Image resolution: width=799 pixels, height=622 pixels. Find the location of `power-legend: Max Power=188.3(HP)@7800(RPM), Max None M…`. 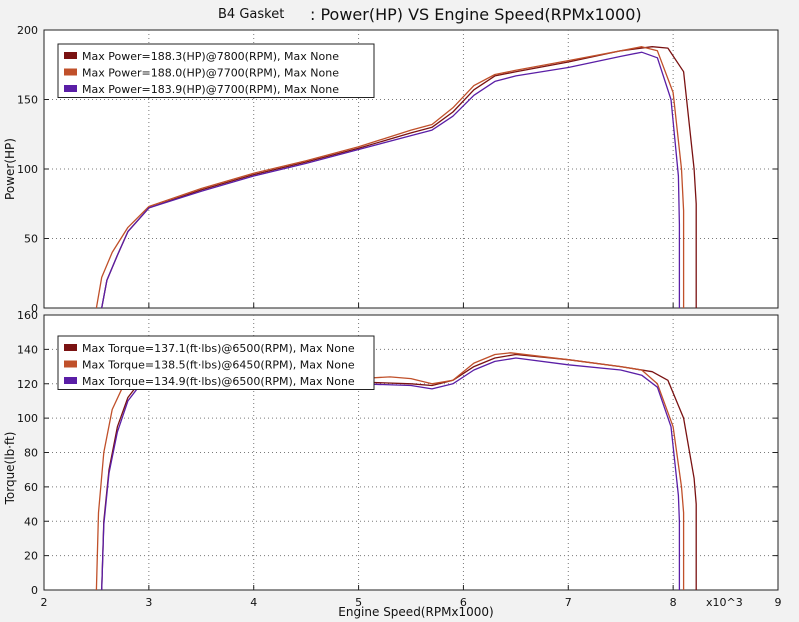

power-legend: Max Power=188.3(HP)@7800(RPM), Max None M… is located at coordinates (216, 70).